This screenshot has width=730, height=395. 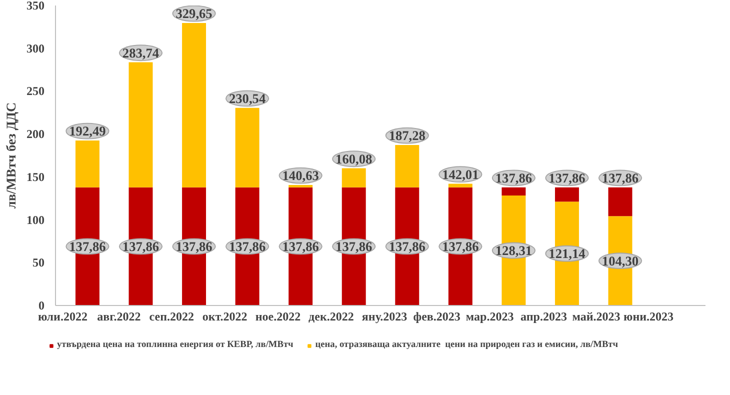 What do you see at coordinates (11, 155) in the screenshot?
I see `y-axis-title: лв/МВтч без ДДС` at bounding box center [11, 155].